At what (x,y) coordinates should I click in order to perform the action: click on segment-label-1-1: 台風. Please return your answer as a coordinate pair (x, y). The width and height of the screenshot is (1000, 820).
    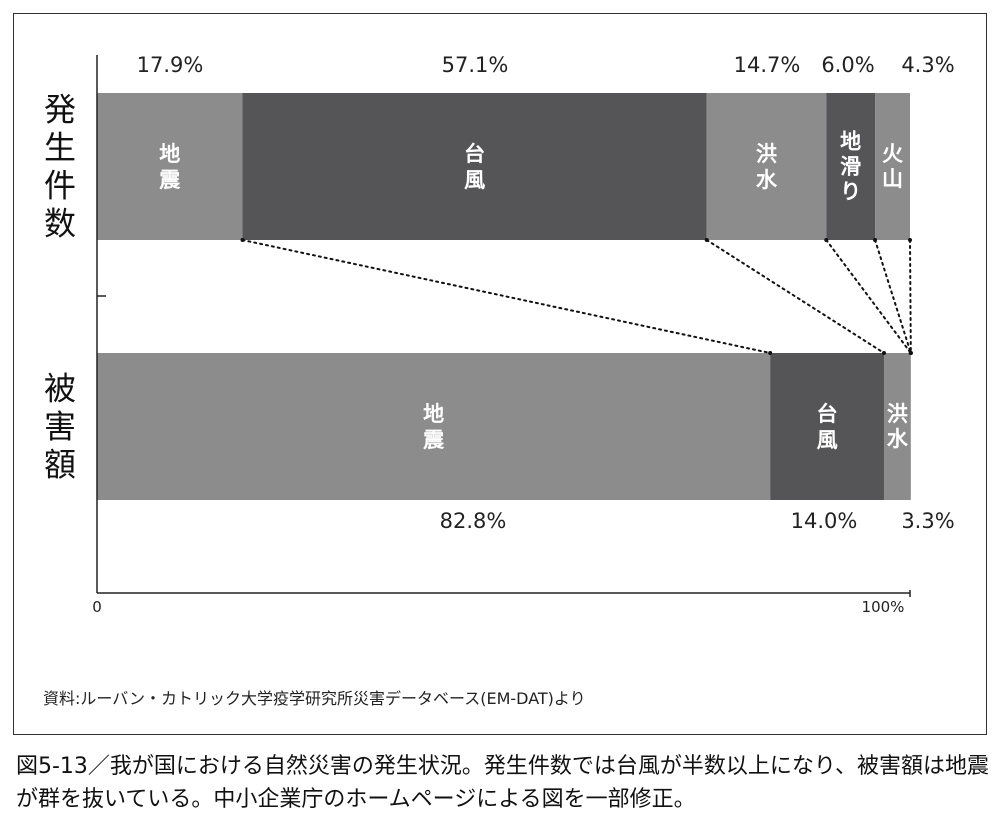
    Looking at the image, I should click on (827, 427).